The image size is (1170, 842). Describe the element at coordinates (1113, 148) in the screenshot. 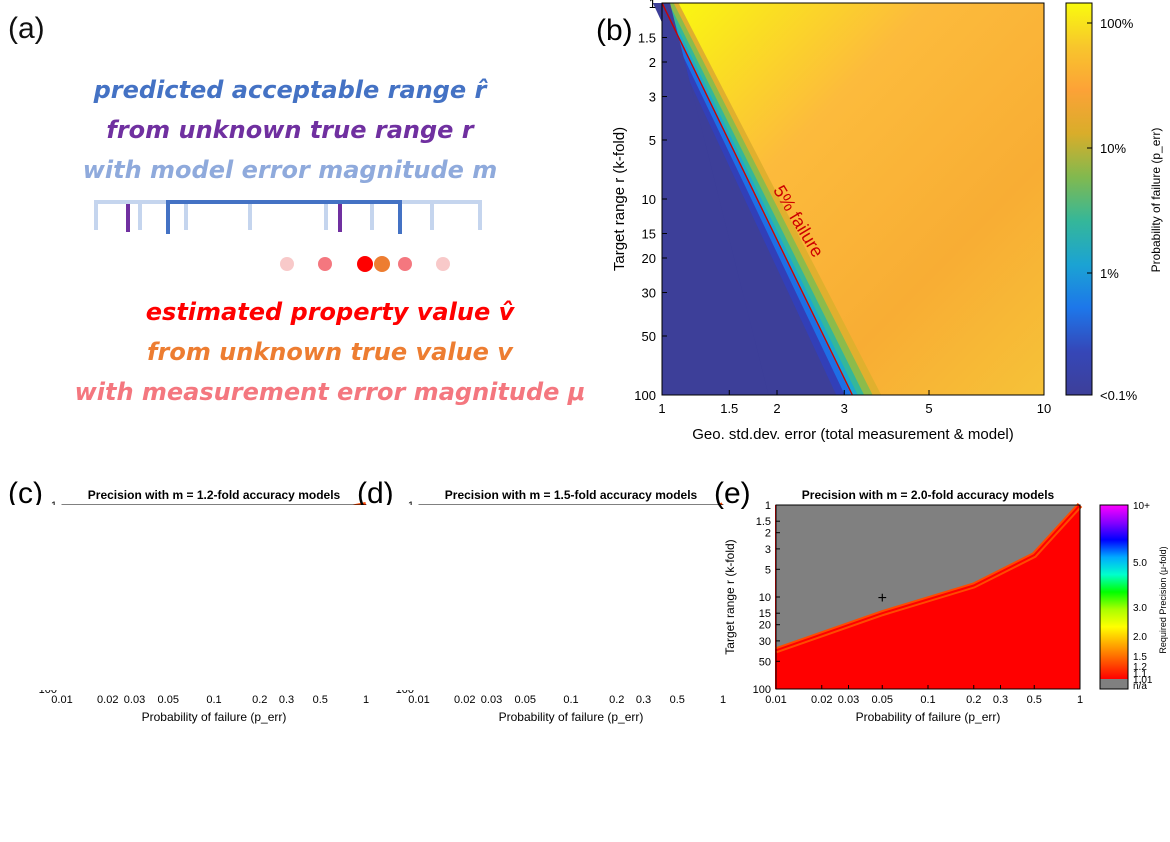

I see `colorbar-tick-label: 10%` at that location.